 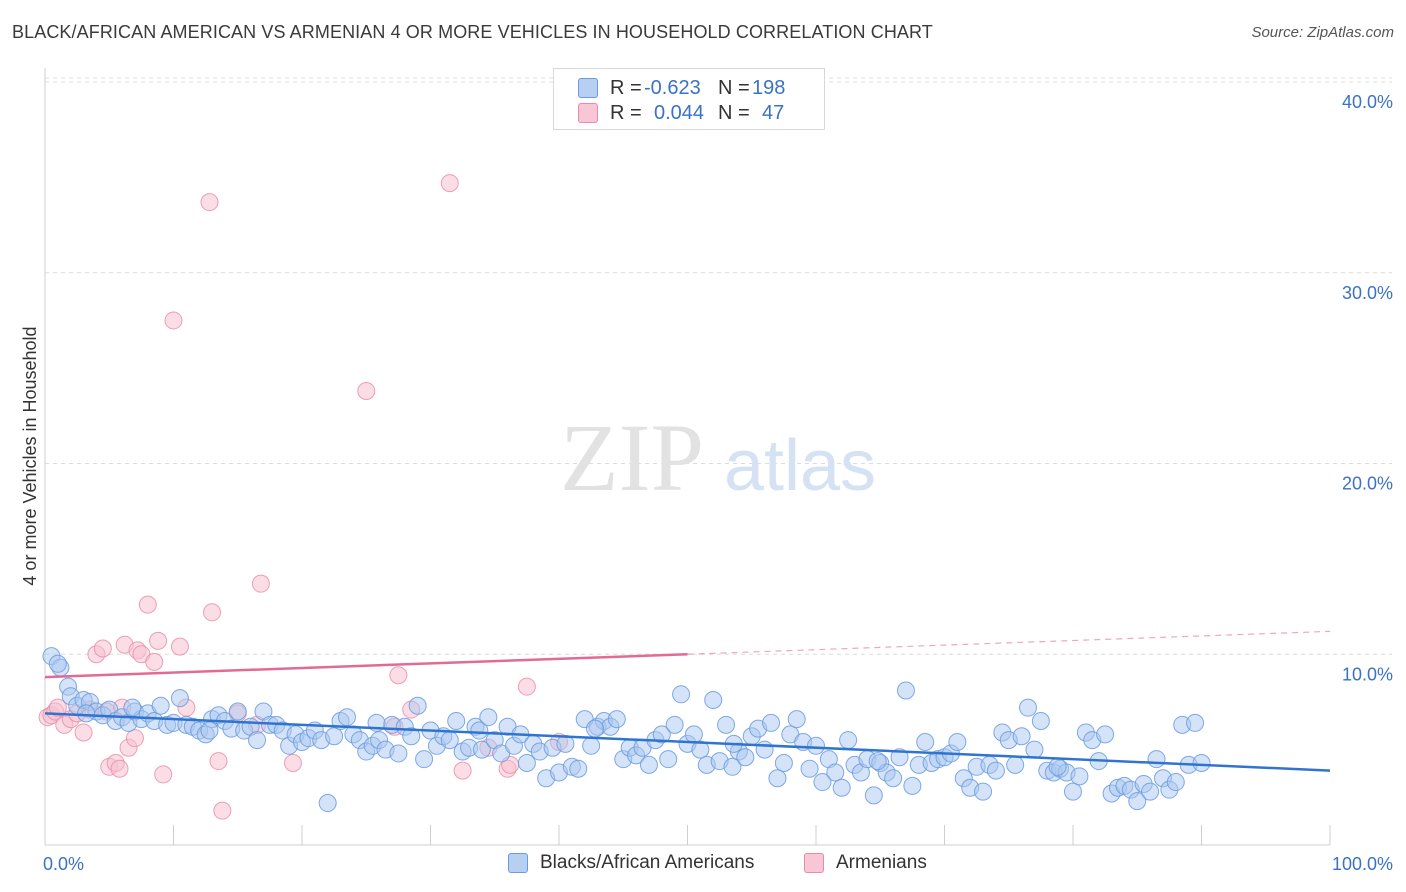 I want to click on stats-n-value: 47, so click(x=773, y=112).